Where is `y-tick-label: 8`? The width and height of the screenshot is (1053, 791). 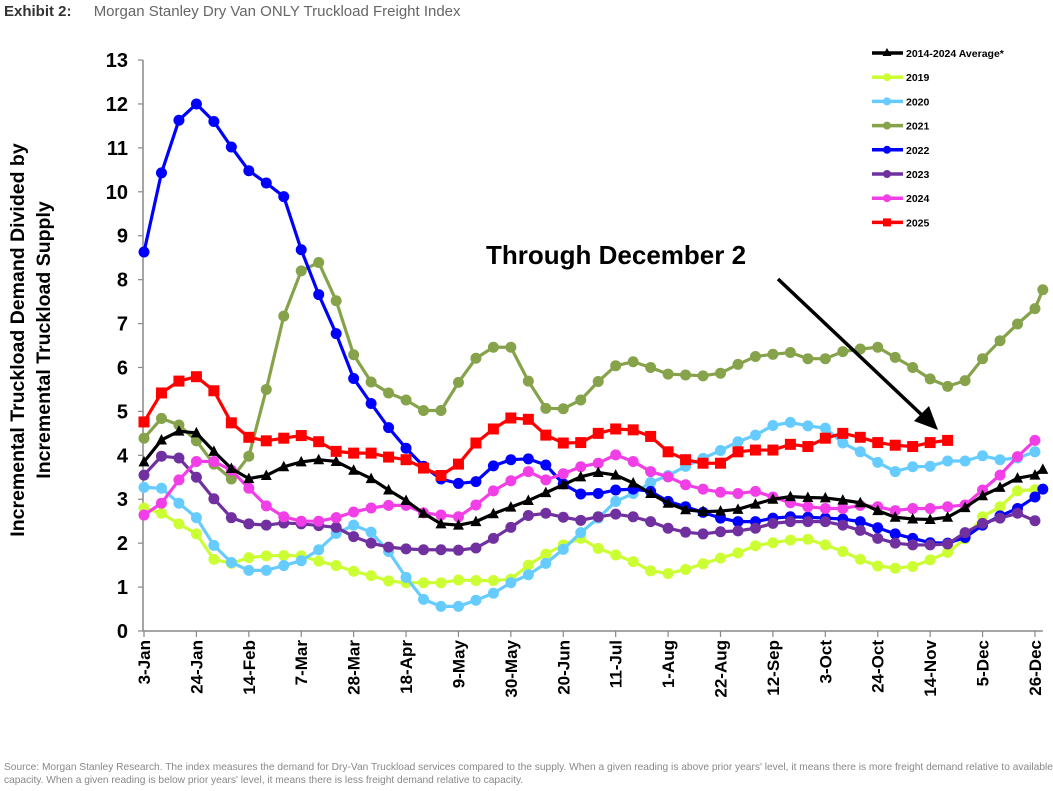
y-tick-label: 8 is located at coordinates (122, 281).